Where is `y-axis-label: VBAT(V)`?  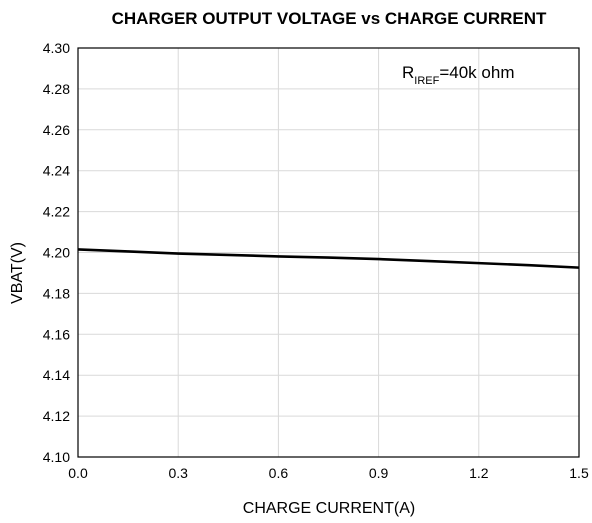
y-axis-label: VBAT(V) is located at coordinates (17, 273).